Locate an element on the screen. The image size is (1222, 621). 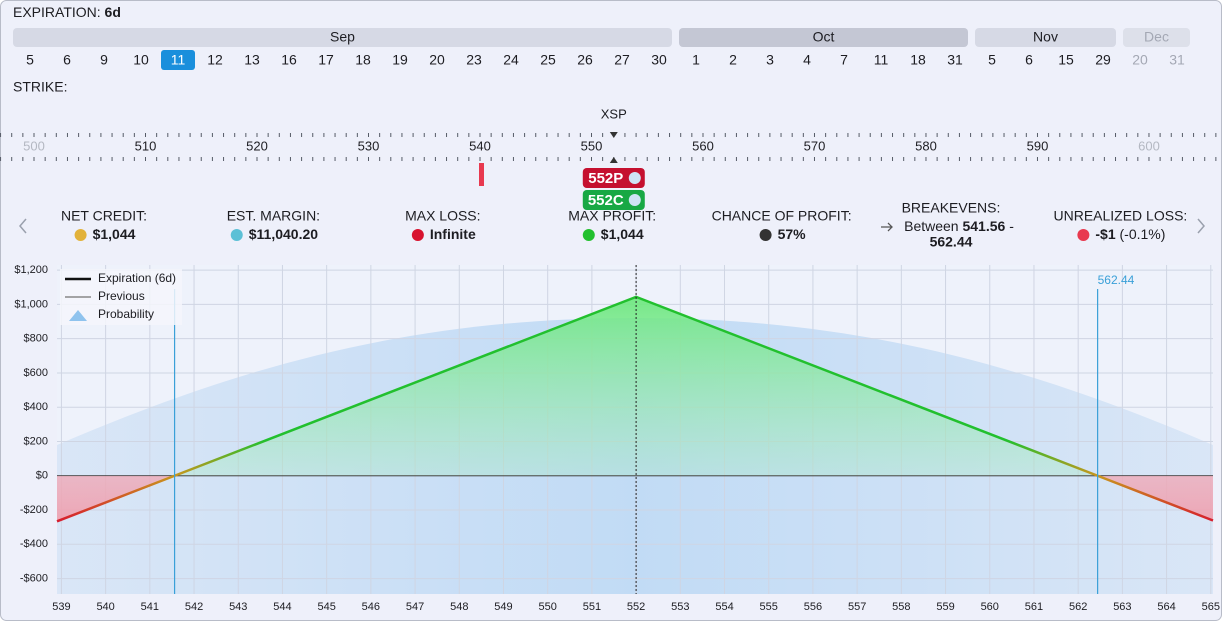
y-tick-label: $600 is located at coordinates (36, 373).